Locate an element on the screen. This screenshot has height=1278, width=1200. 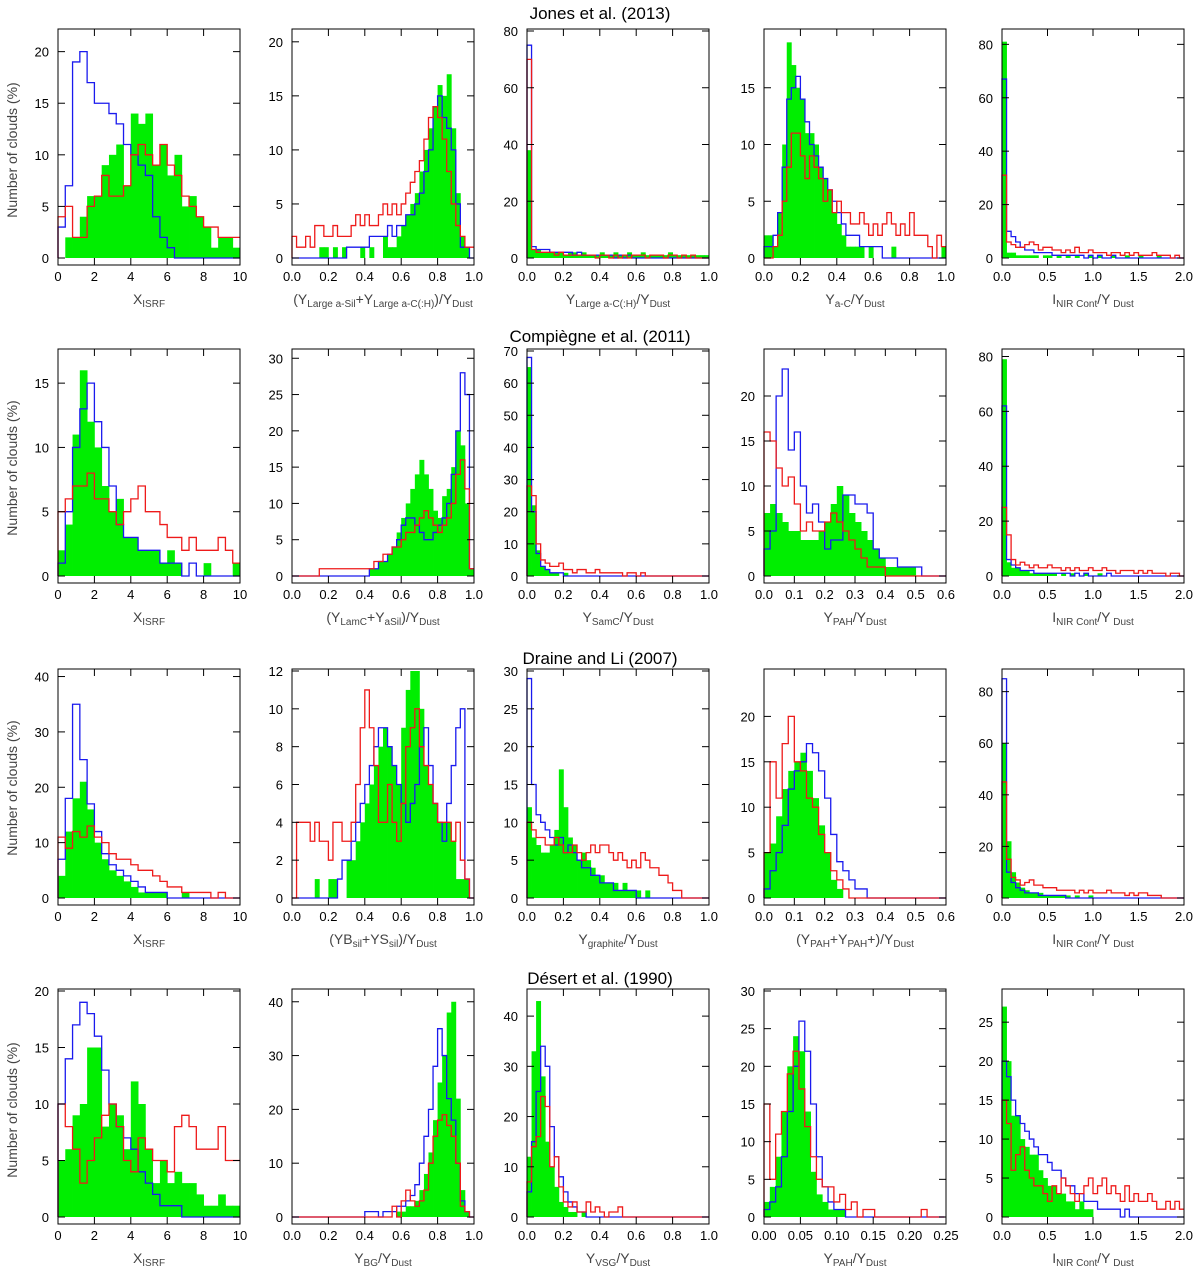
y-tick-label: 30 is located at coordinates (511, 671).